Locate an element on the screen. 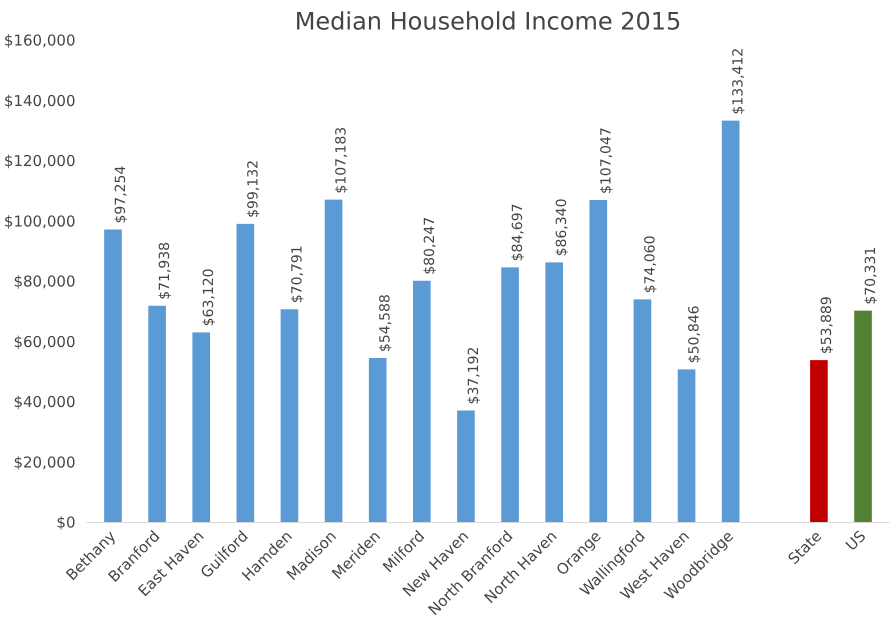  data-label: $53,889 is located at coordinates (826, 325).